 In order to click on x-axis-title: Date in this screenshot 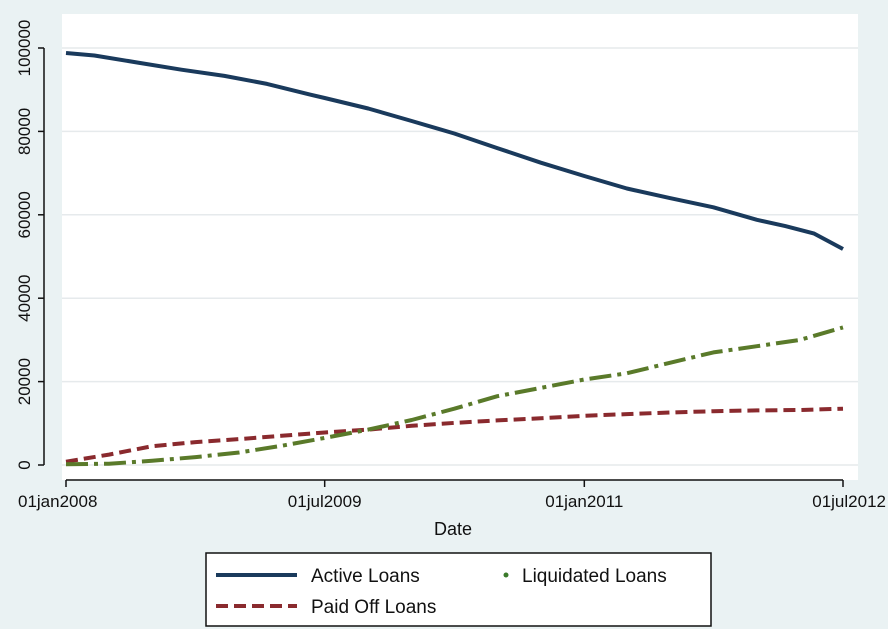, I will do `click(453, 529)`.